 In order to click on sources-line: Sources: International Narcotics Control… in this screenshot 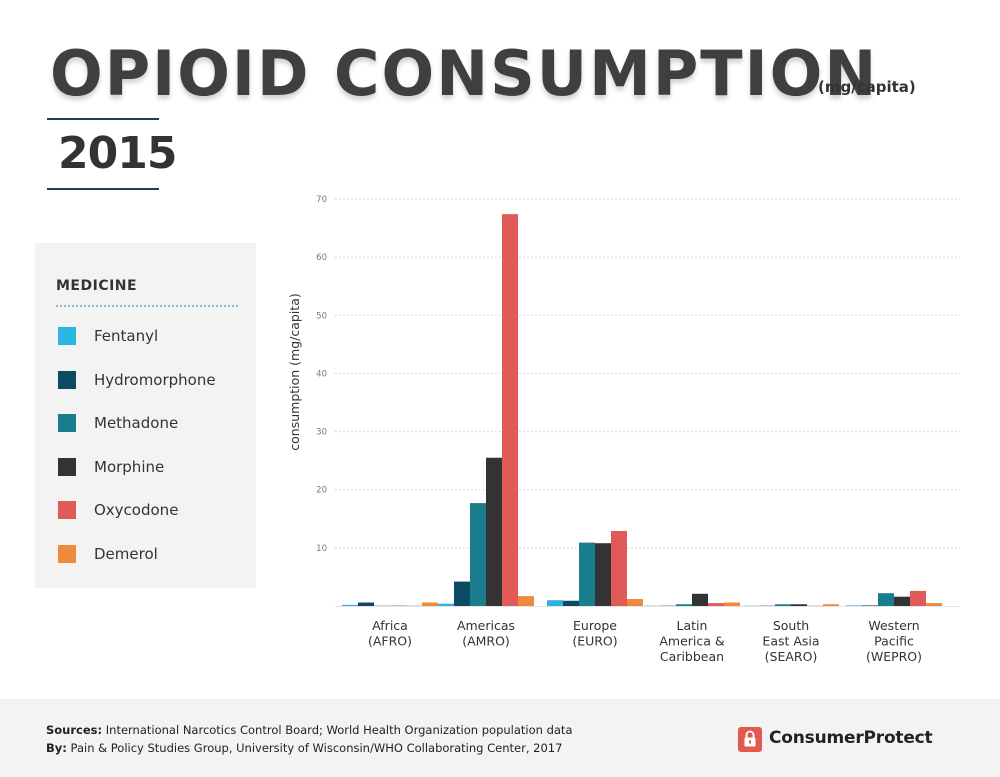, I will do `click(309, 730)`.